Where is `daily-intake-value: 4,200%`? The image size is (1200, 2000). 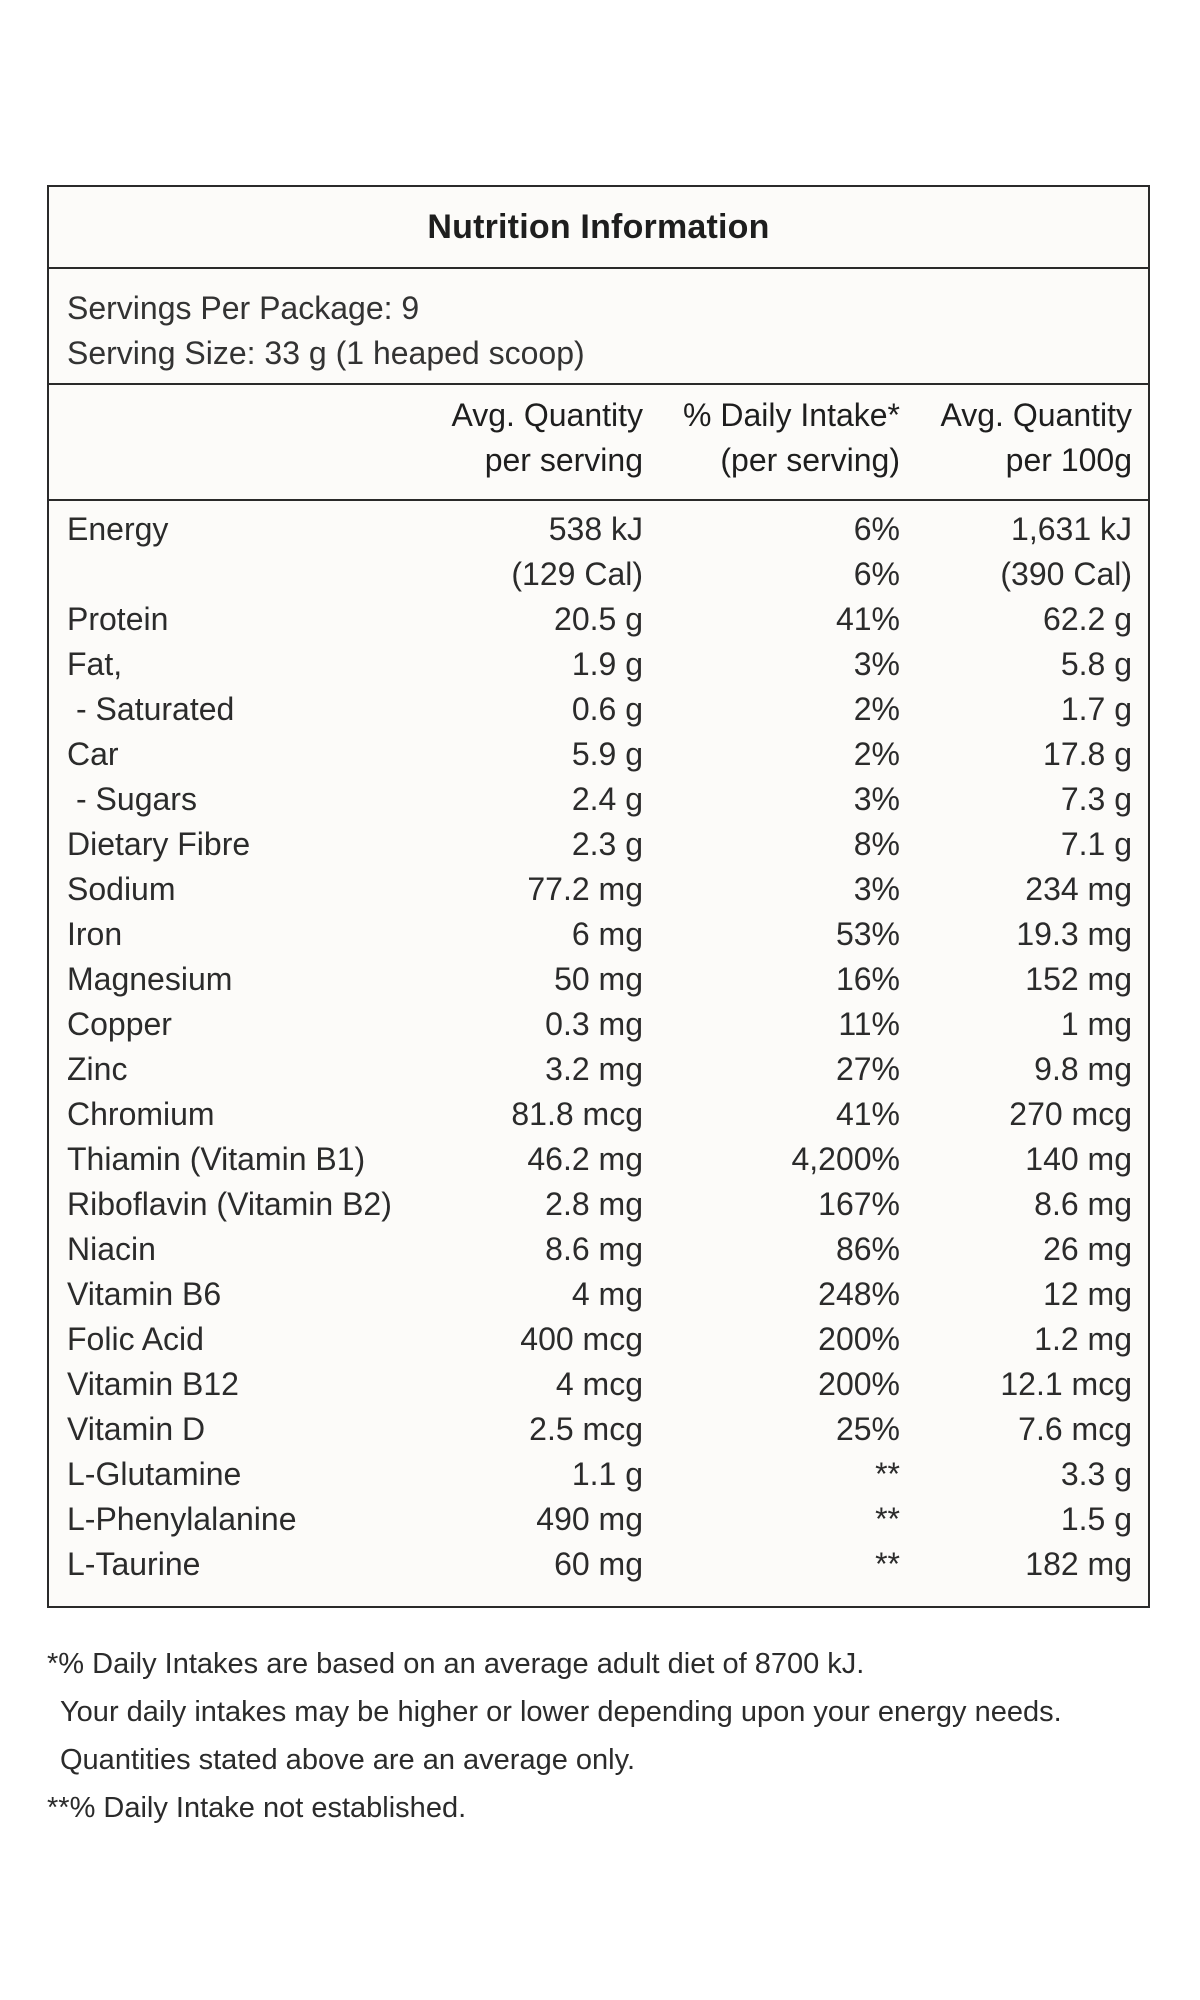
daily-intake-value: 4,200% is located at coordinates (845, 1159).